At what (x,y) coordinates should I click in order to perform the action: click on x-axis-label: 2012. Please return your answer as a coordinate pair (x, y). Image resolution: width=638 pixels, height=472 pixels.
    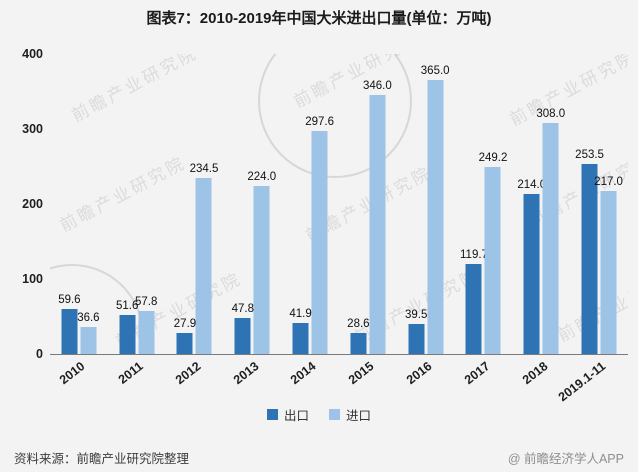
    Looking at the image, I should click on (188, 373).